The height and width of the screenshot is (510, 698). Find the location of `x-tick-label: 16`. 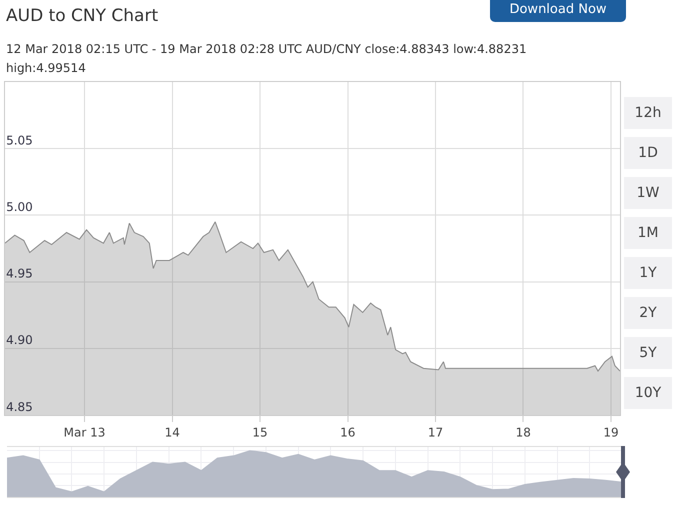

x-tick-label: 16 is located at coordinates (348, 432).